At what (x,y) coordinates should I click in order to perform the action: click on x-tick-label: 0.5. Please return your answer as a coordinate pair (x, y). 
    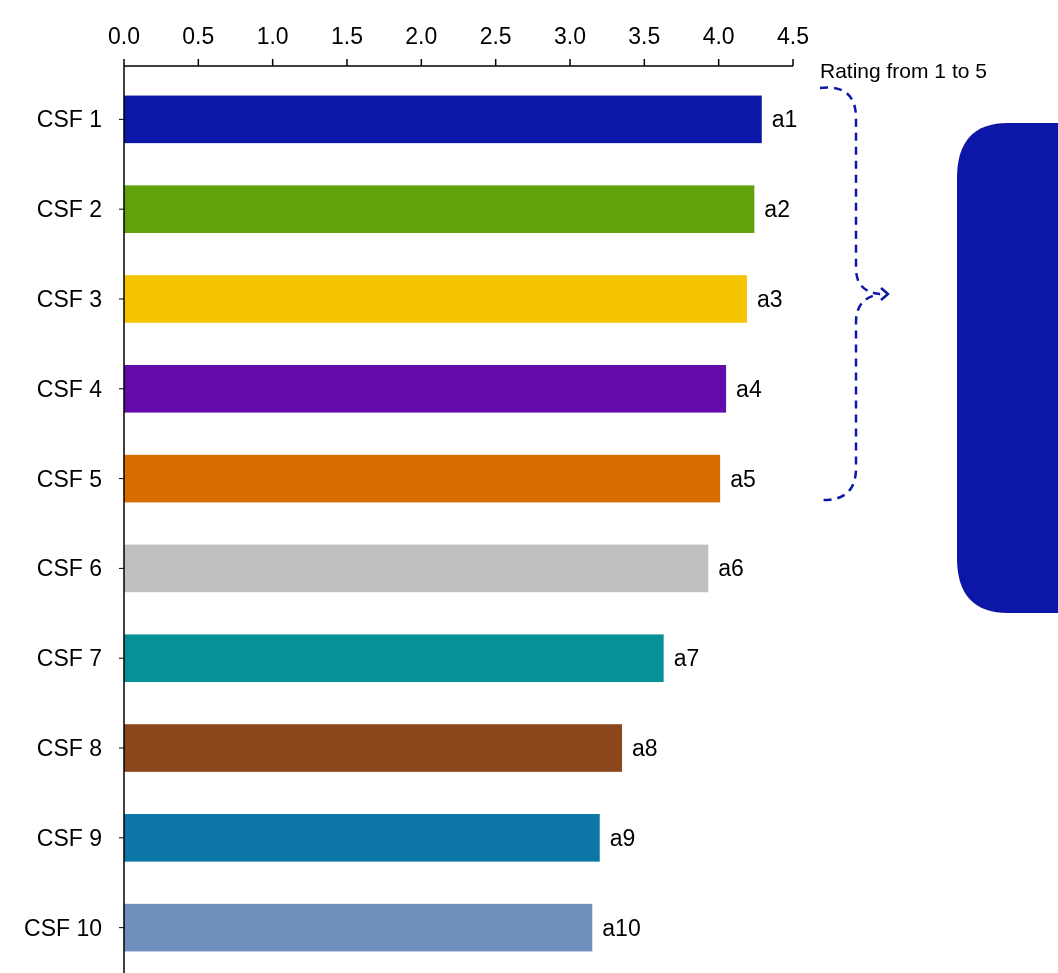
    Looking at the image, I should click on (198, 36).